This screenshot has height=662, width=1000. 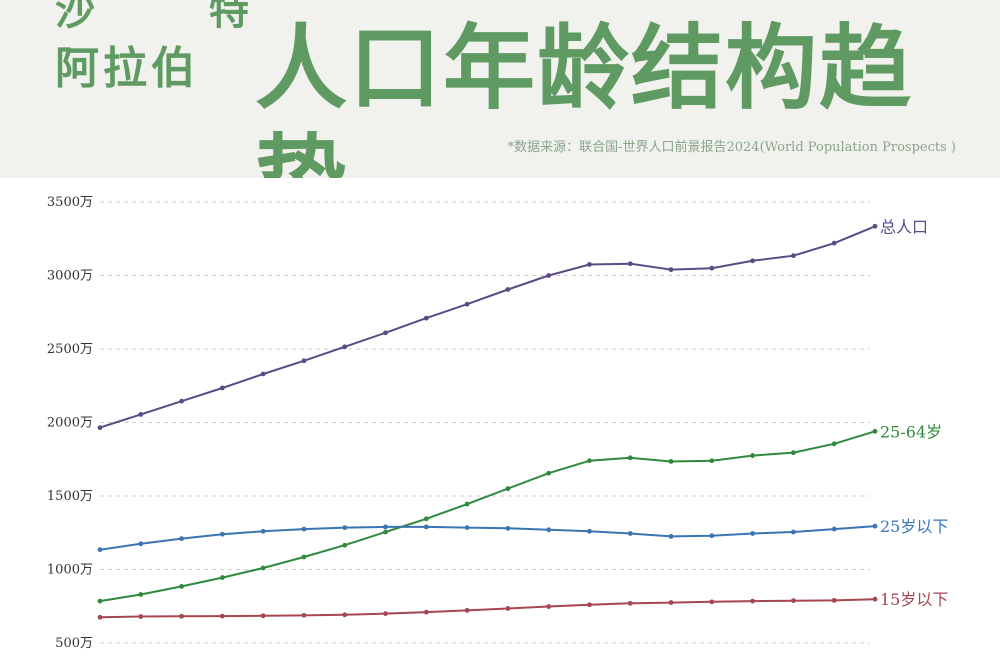 What do you see at coordinates (74, 643) in the screenshot?
I see `y-tick-label: 500万` at bounding box center [74, 643].